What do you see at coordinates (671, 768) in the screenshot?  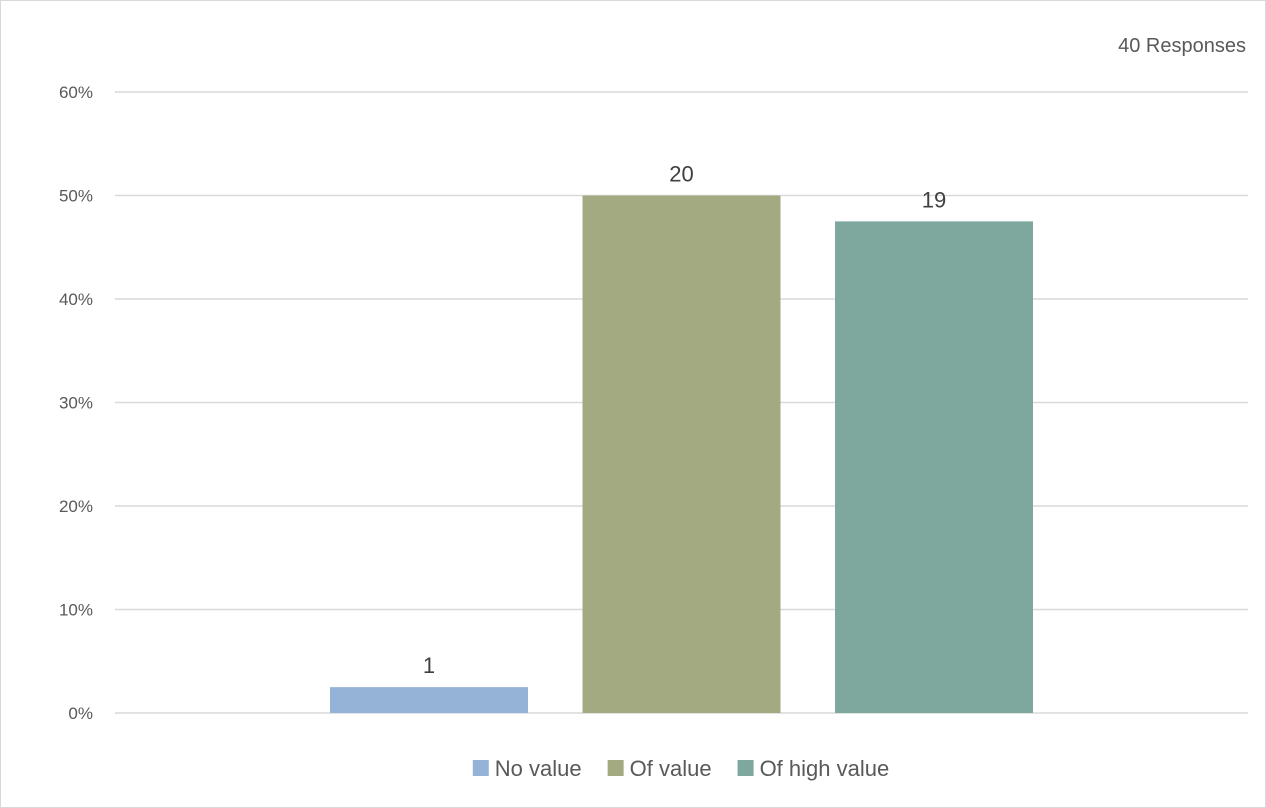 I see `legend-label: Of value` at bounding box center [671, 768].